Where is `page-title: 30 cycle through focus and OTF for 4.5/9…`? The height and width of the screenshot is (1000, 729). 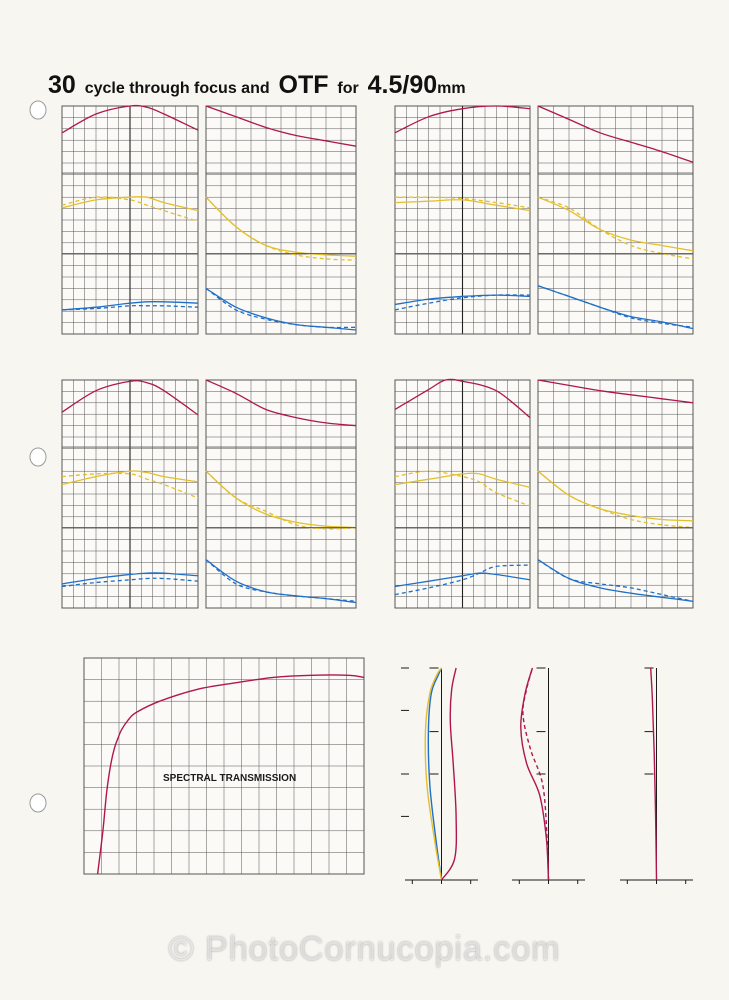
page-title: 30 cycle through focus and OTF for 4.5/9… is located at coordinates (257, 82).